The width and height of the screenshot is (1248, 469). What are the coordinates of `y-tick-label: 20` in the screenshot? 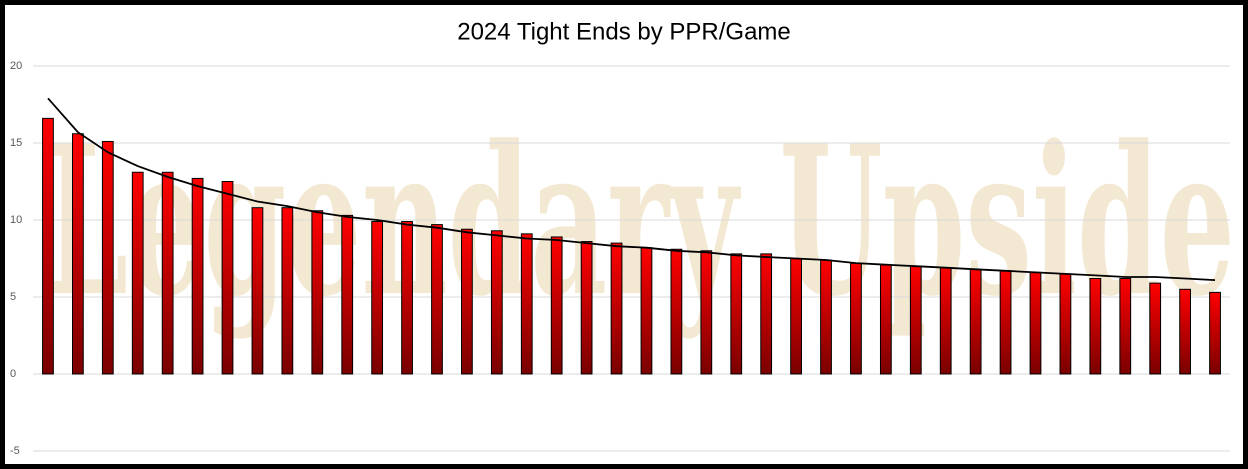 It's located at (16, 66).